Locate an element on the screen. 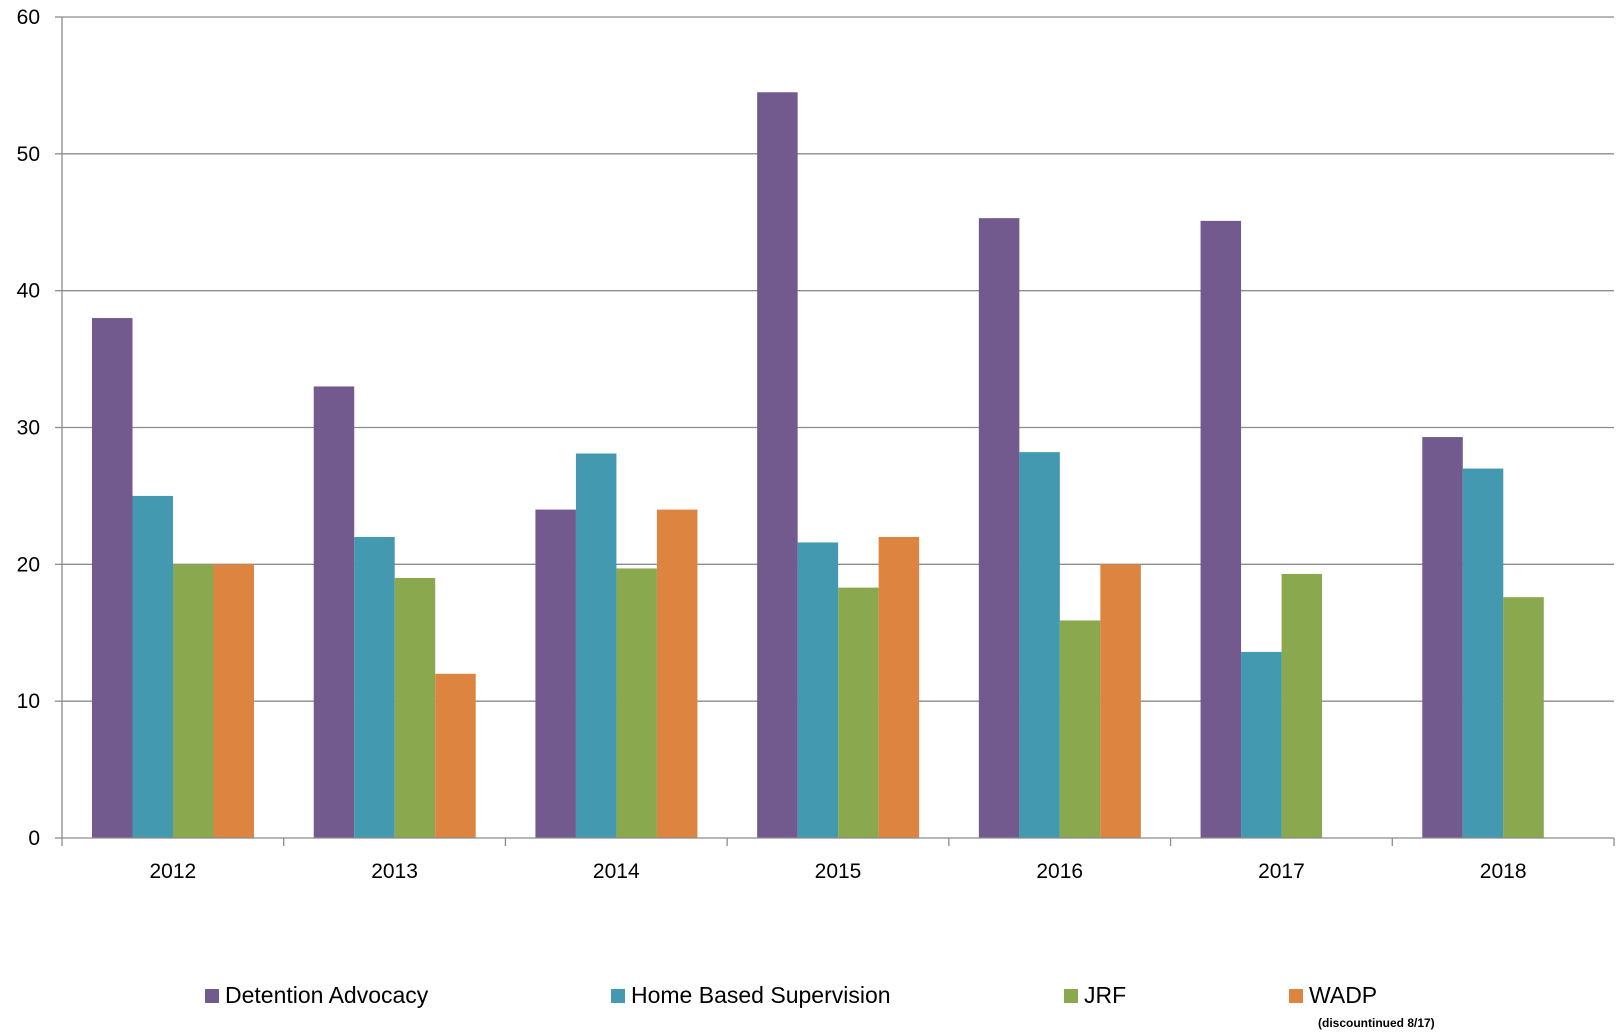 The image size is (1622, 1032). x-tick-label: 2012 is located at coordinates (172, 871).